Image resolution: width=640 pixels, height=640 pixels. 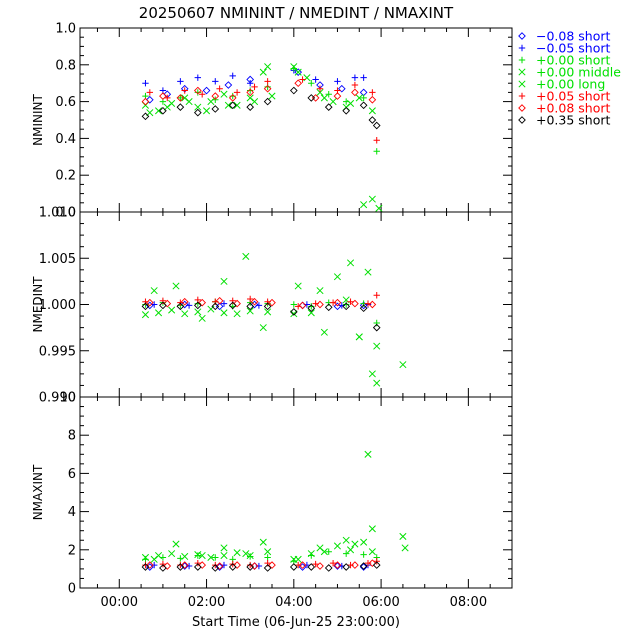 I want to click on y-tick-label: 0.4, so click(x=65, y=139).